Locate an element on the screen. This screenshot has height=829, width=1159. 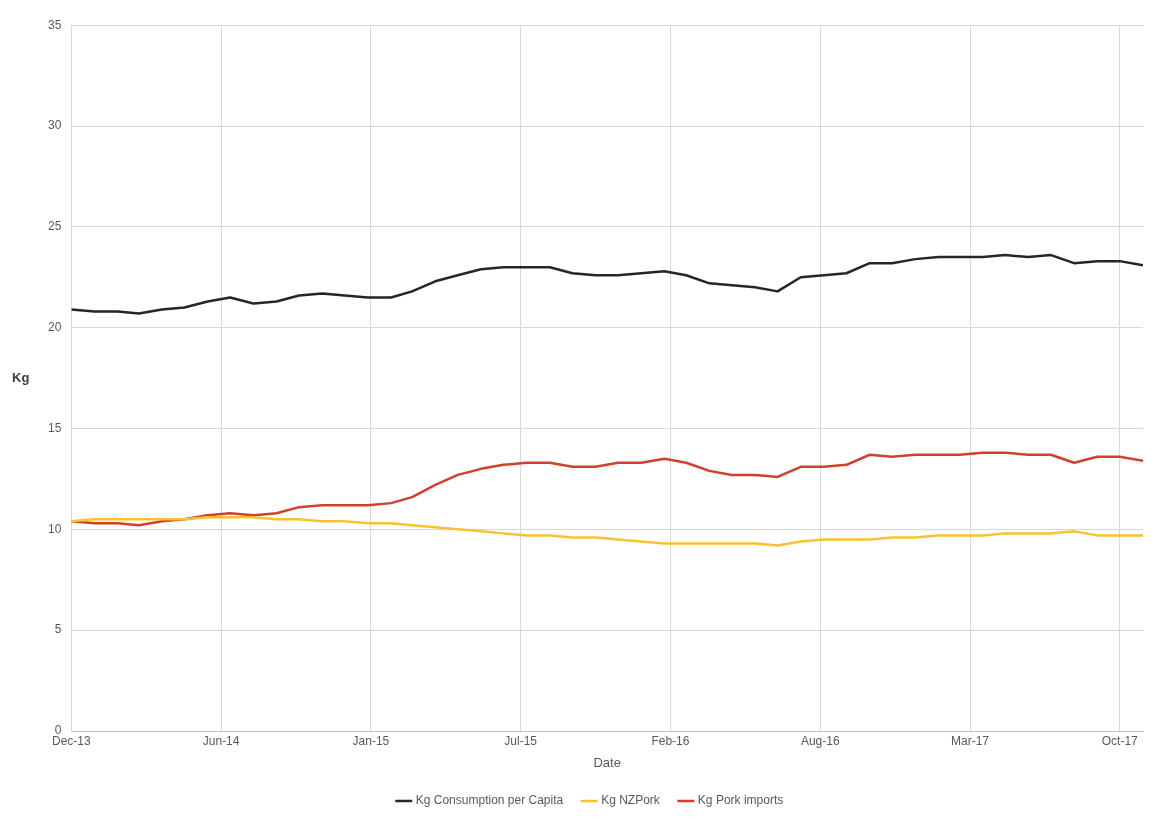
y-tick-label: 10 is located at coordinates (54, 528).